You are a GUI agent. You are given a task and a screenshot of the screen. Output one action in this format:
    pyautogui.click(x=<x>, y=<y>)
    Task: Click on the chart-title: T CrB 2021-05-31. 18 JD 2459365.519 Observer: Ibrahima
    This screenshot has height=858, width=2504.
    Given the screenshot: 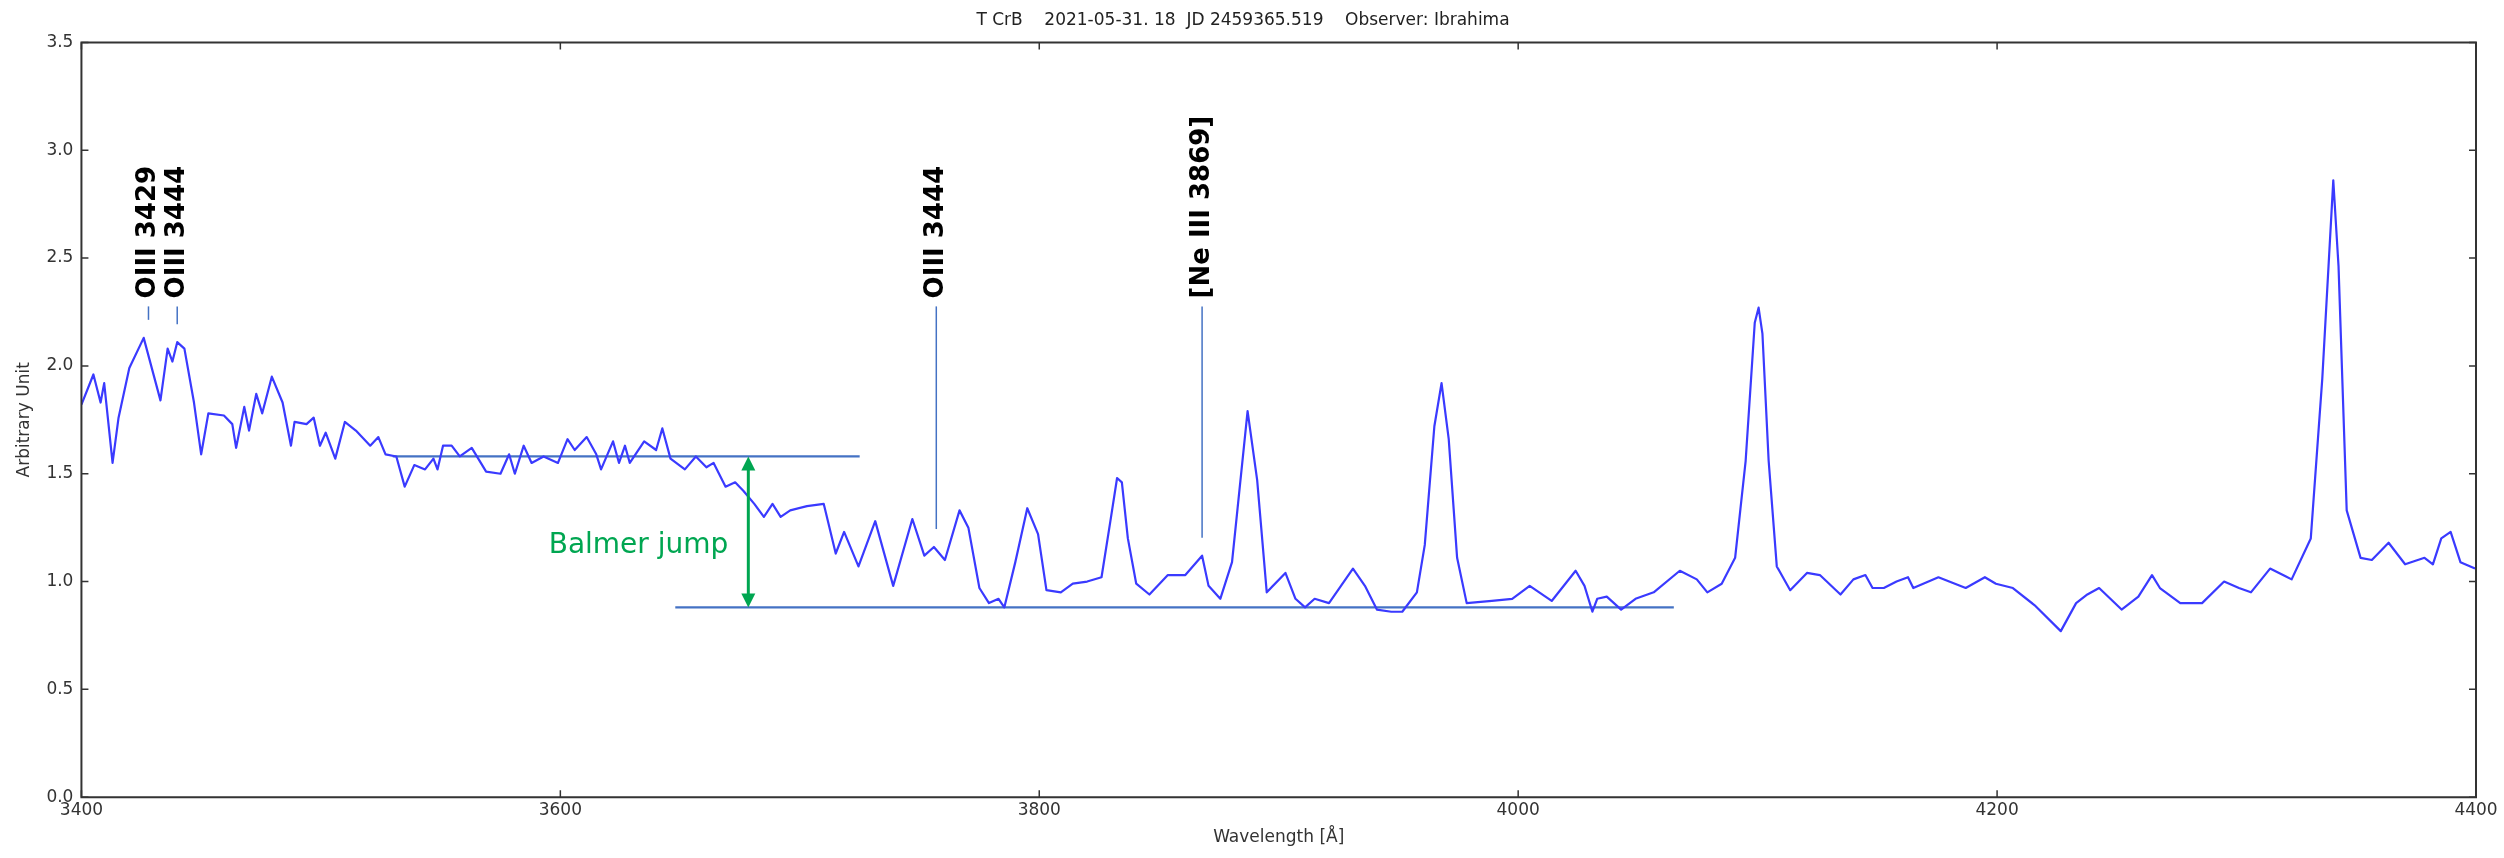 What is the action you would take?
    pyautogui.click(x=1242, y=18)
    